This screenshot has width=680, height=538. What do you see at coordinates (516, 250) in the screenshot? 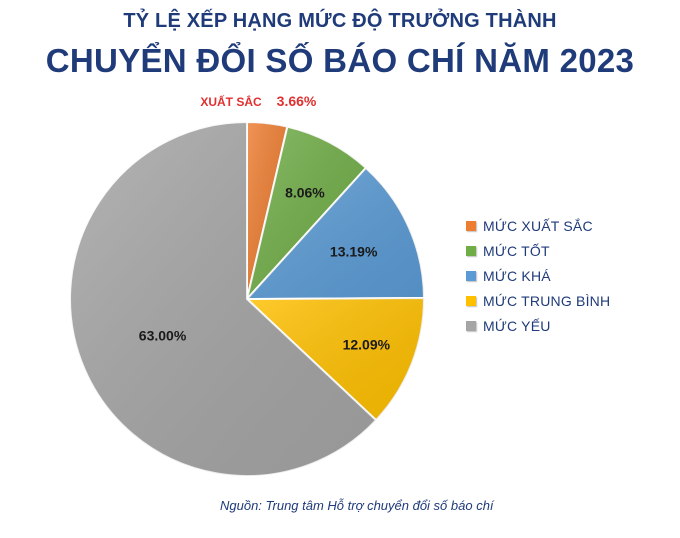
I see `legend-label: MỨC TỐT` at bounding box center [516, 250].